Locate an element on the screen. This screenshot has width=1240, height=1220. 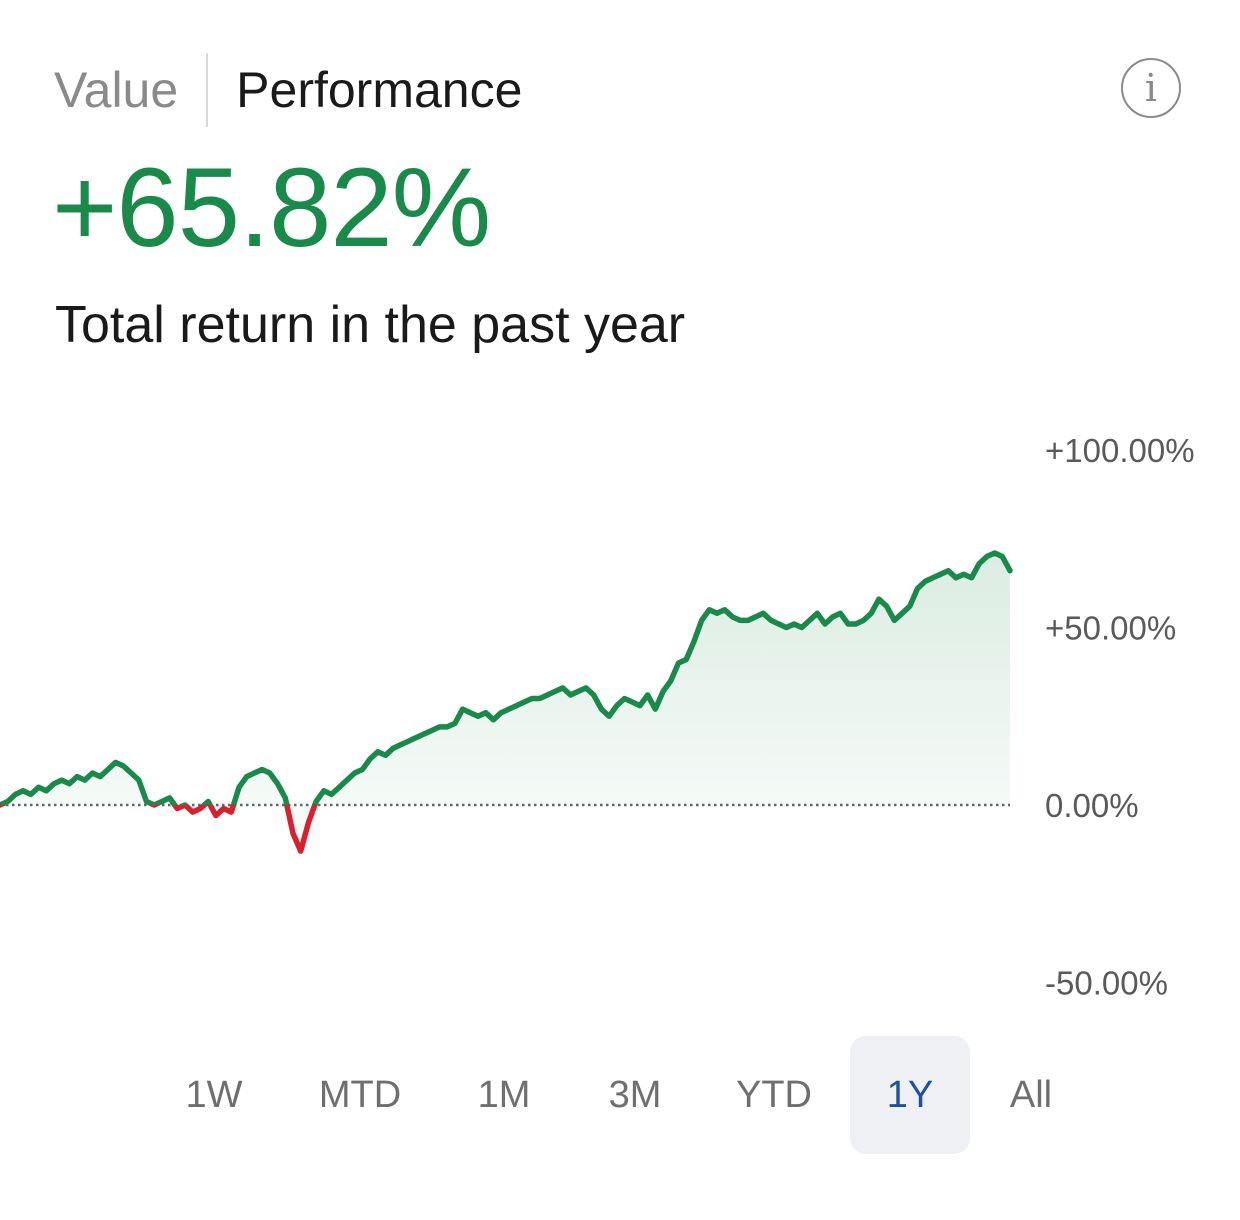
period-button-1y: 1Y is located at coordinates (910, 1095).